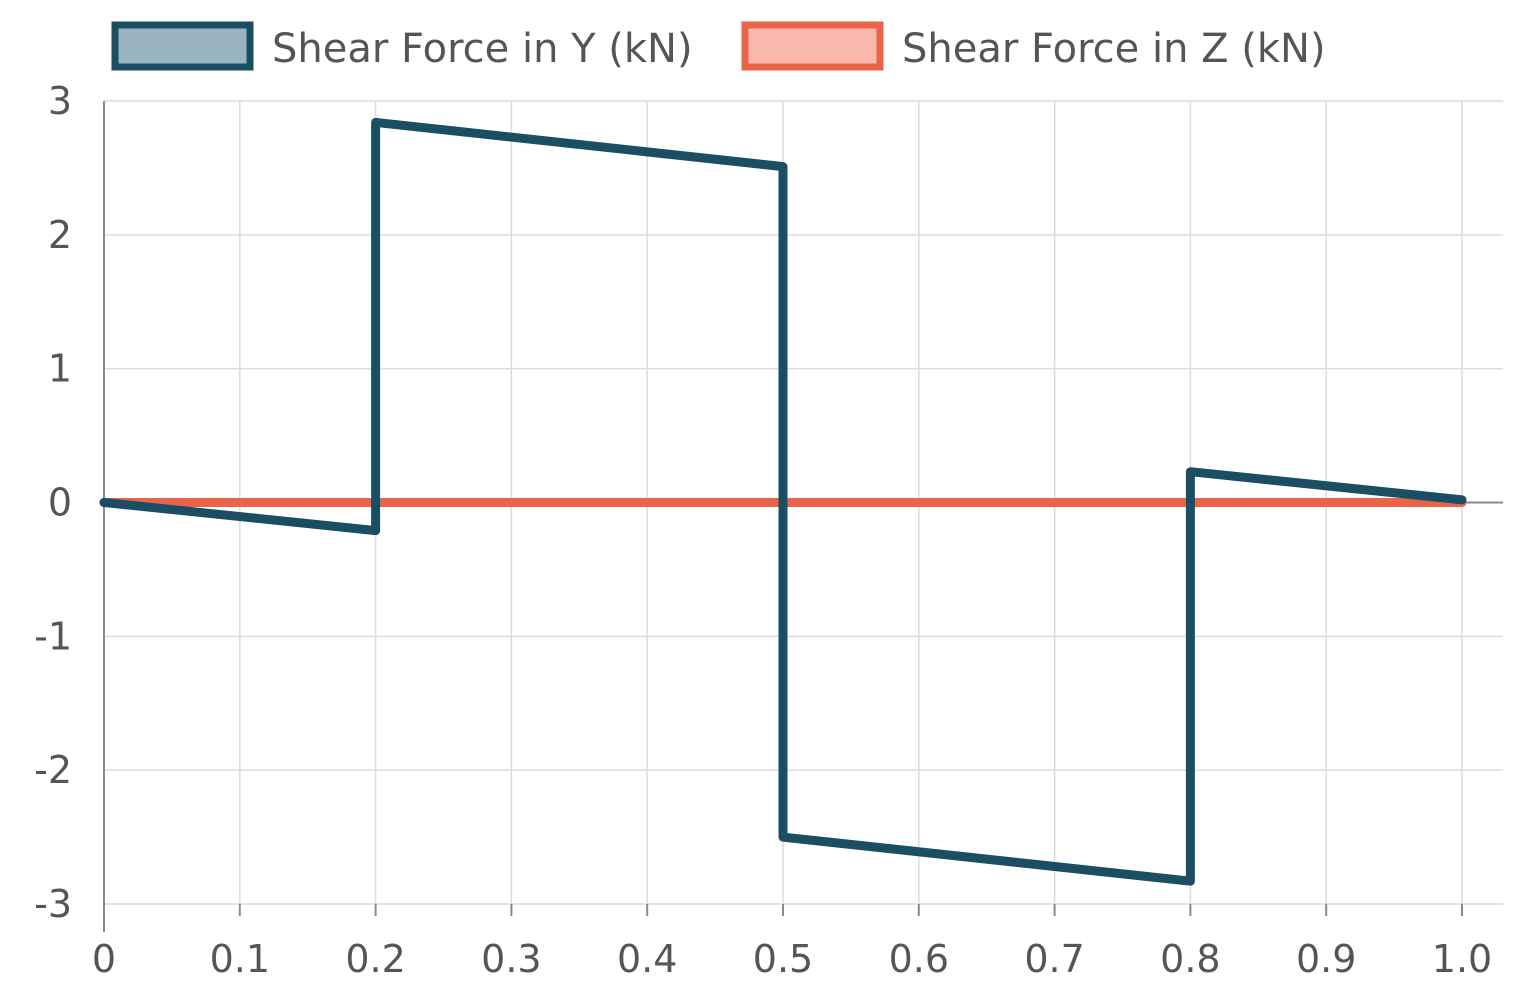 The image size is (1520, 983). Describe the element at coordinates (919, 959) in the screenshot. I see `x-tick-label: 0.6` at that location.